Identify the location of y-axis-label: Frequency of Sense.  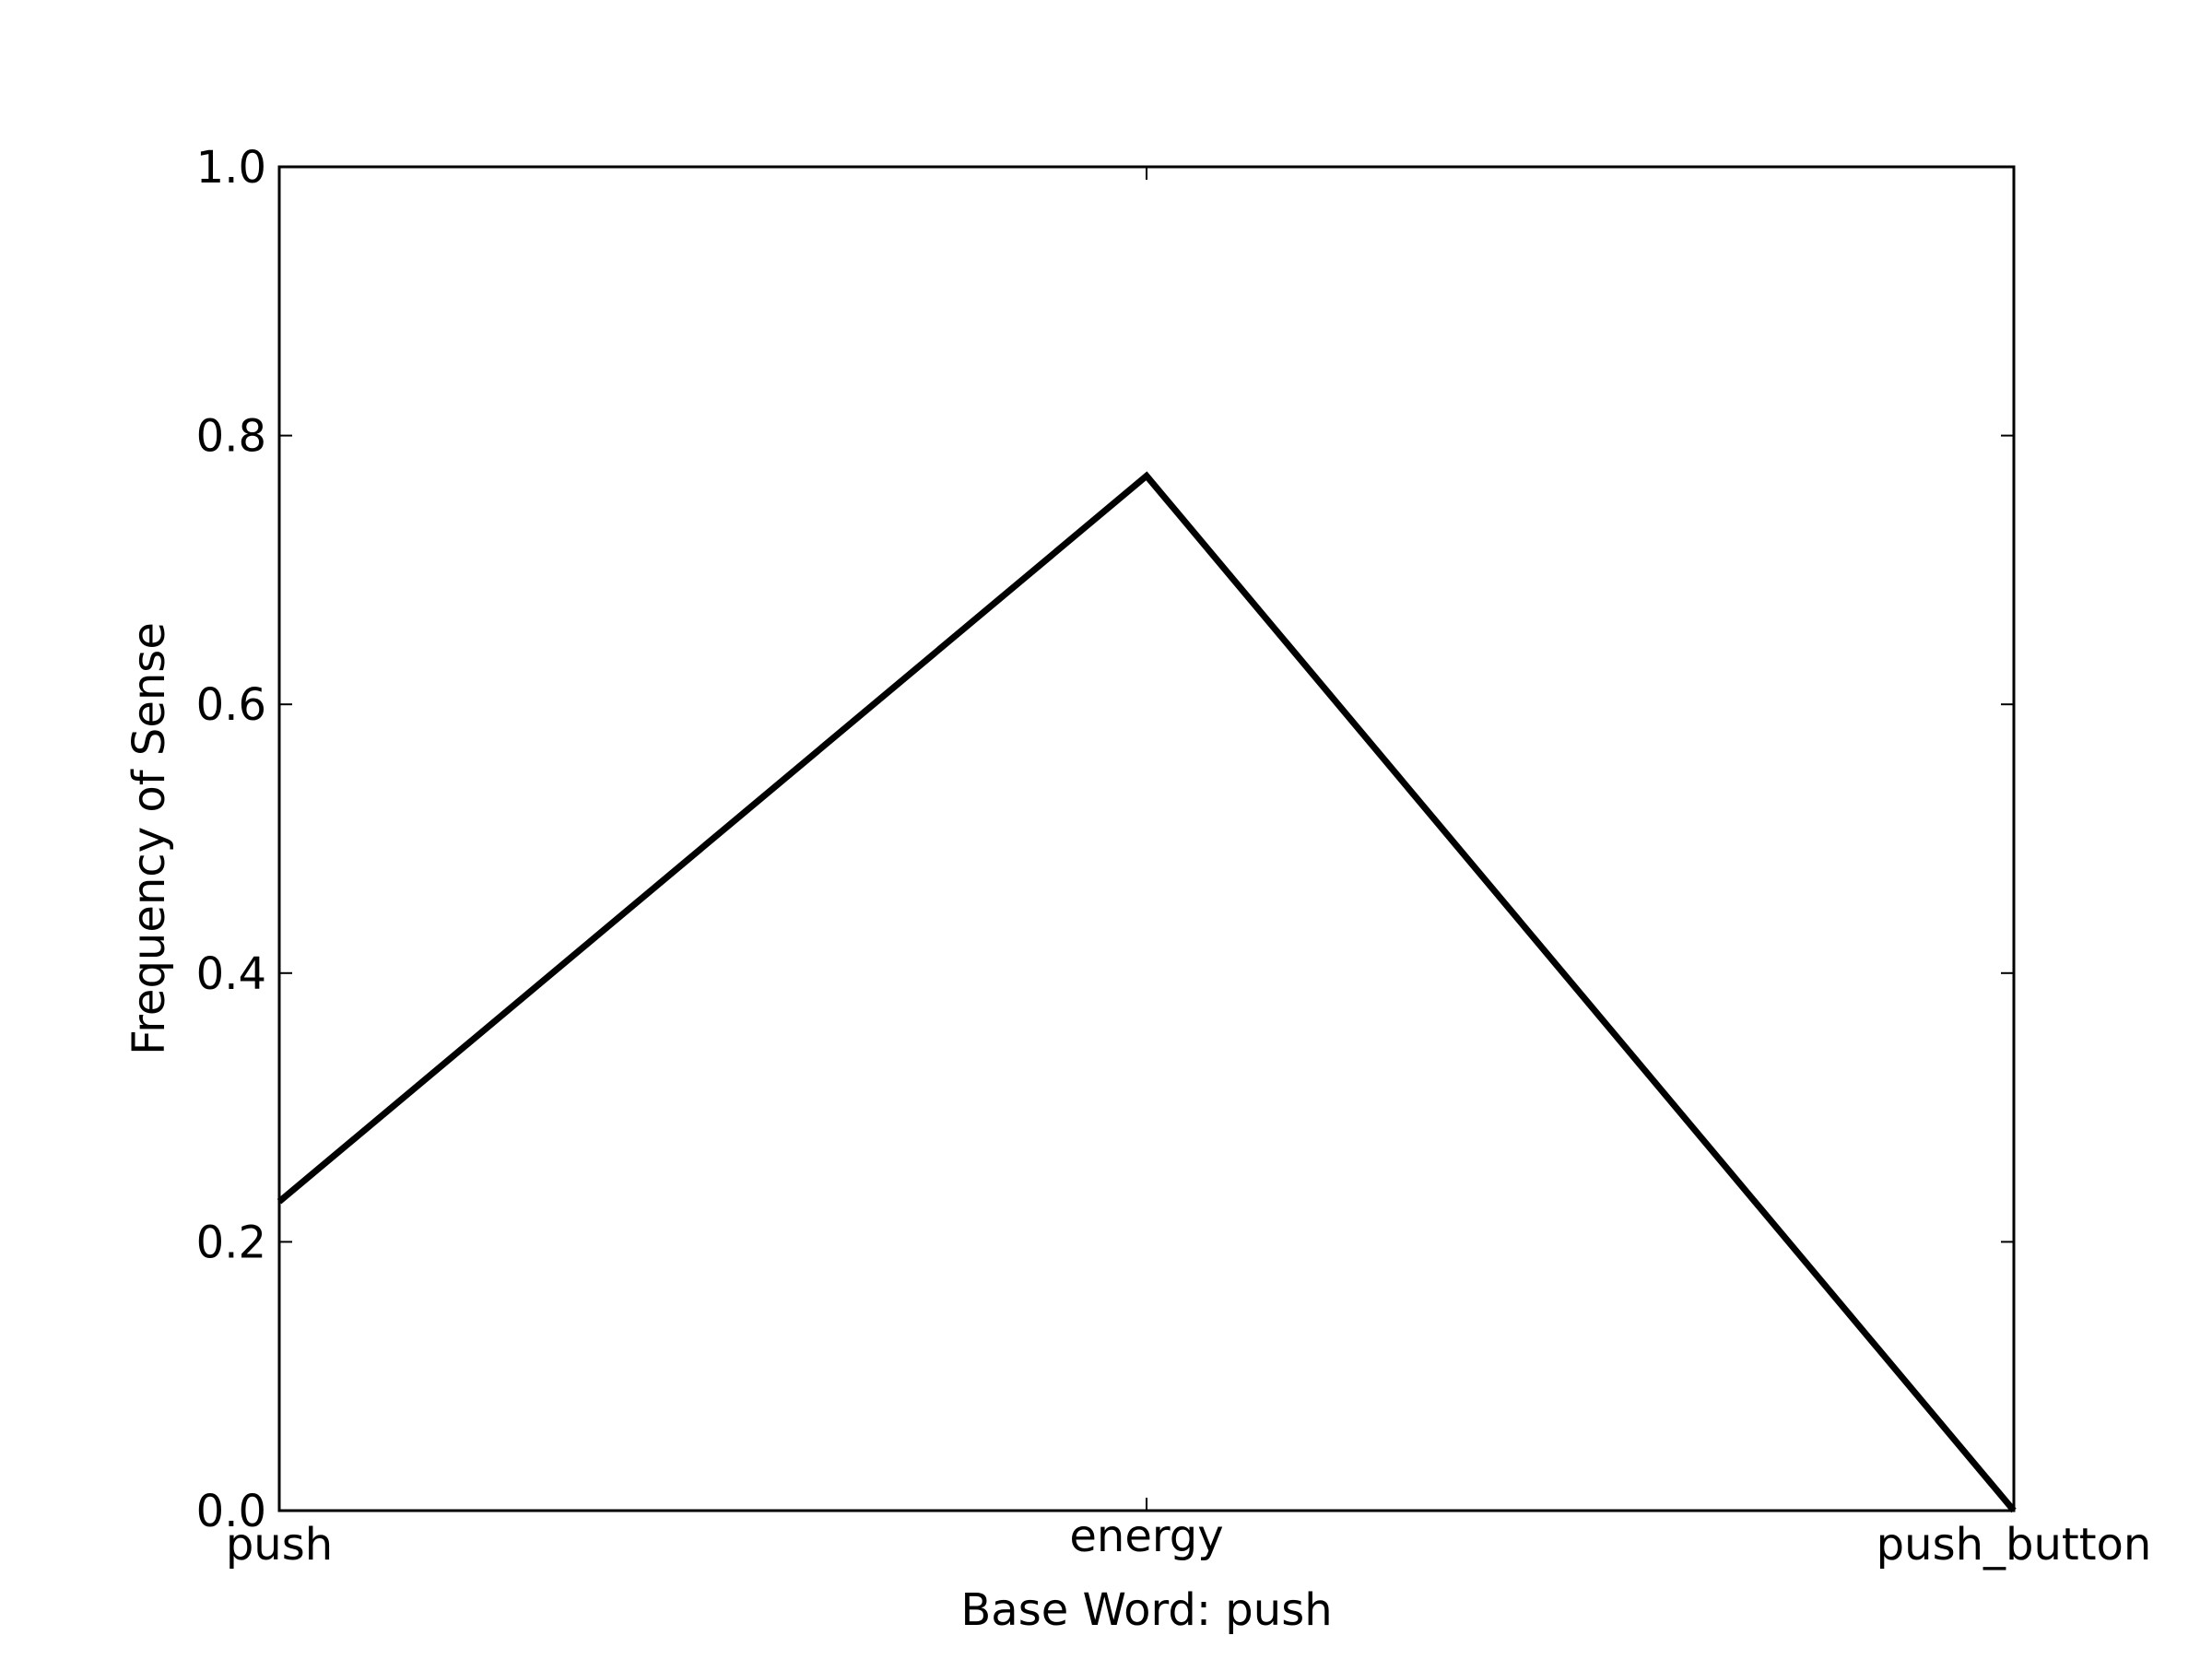
(149, 838).